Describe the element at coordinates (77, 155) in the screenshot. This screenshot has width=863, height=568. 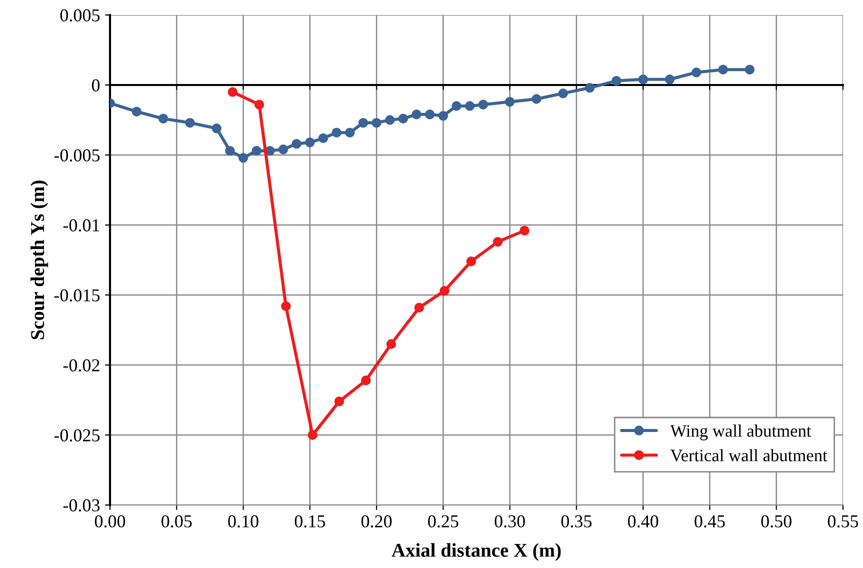
I see `y-tick-label: -0.005` at that location.